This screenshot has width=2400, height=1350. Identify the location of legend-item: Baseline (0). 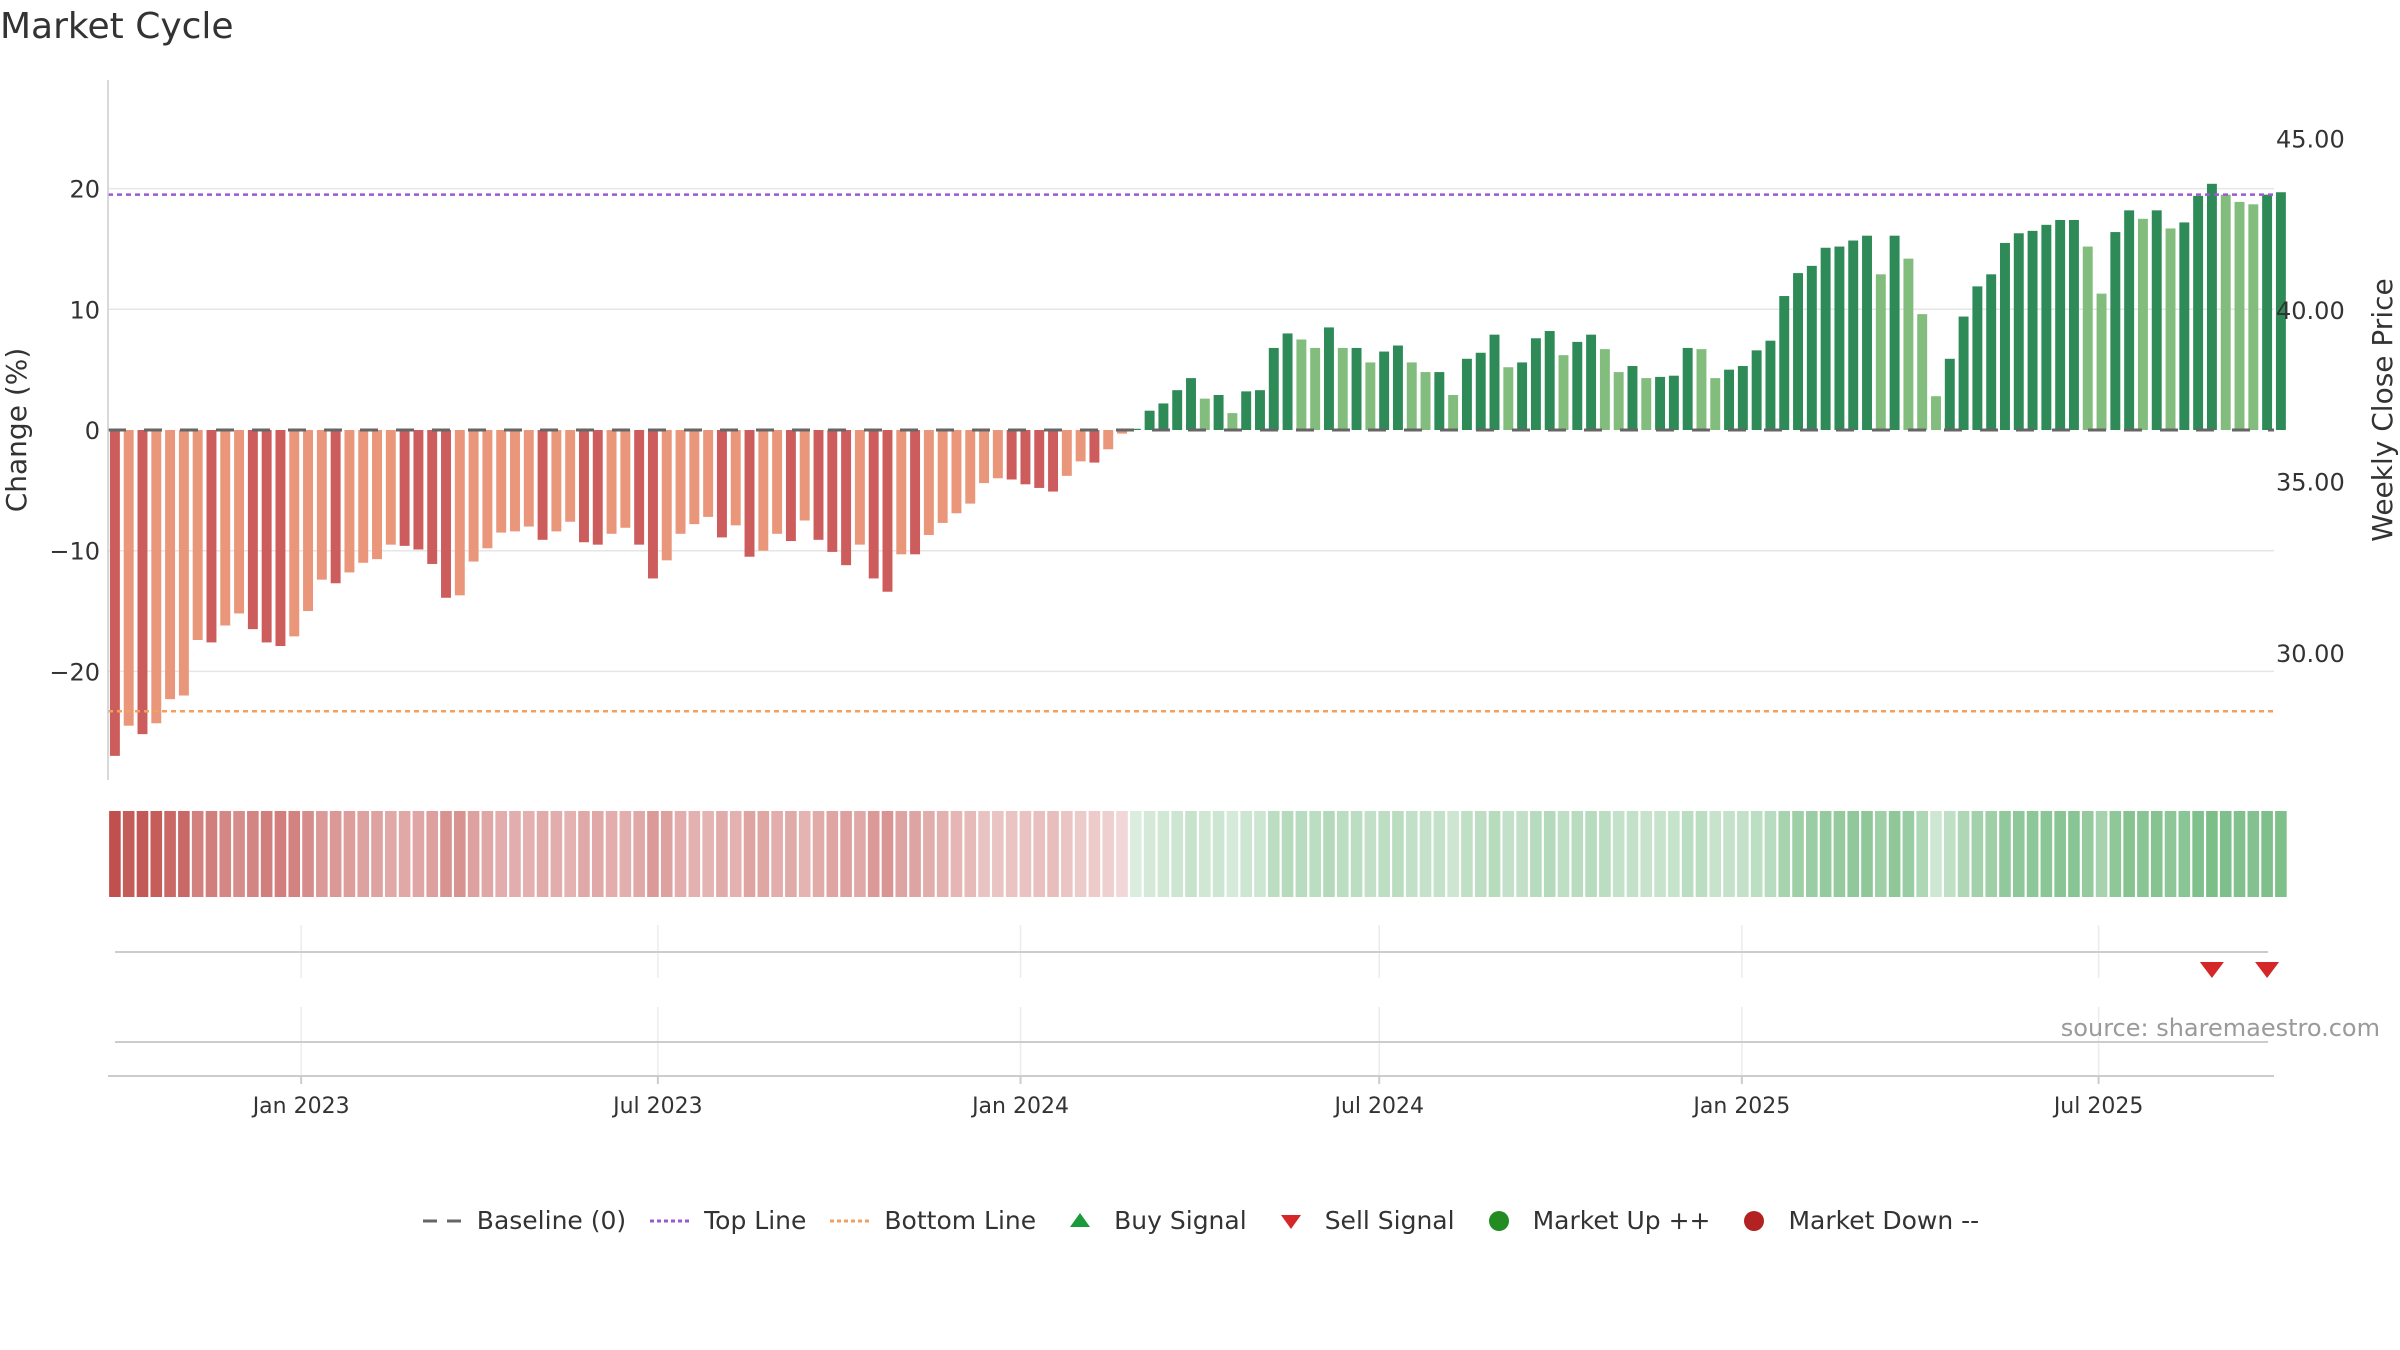
(523, 1220).